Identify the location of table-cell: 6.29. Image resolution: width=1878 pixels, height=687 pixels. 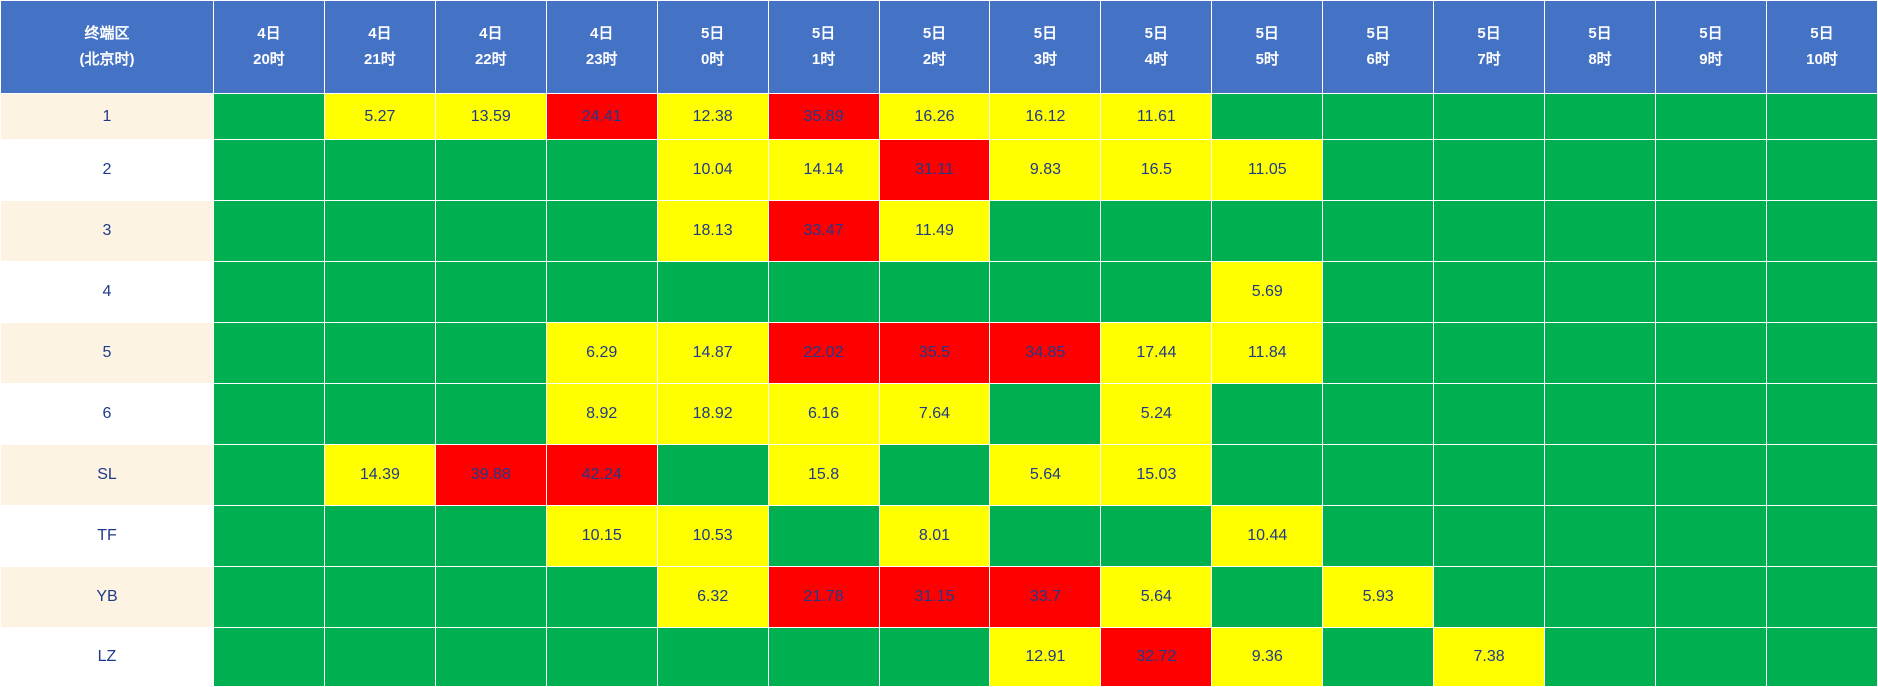
(601, 353).